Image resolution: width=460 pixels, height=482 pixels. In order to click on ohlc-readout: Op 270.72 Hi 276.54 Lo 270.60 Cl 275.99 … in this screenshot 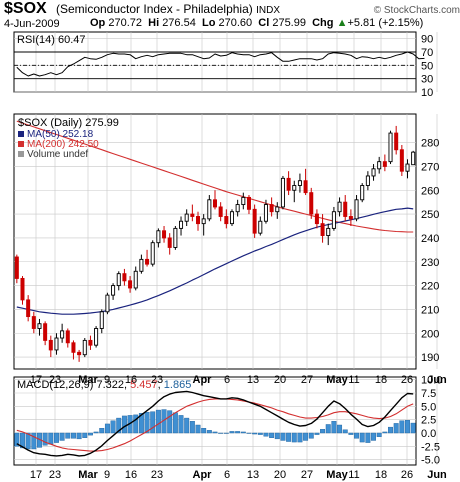, I will do `click(256, 23)`.